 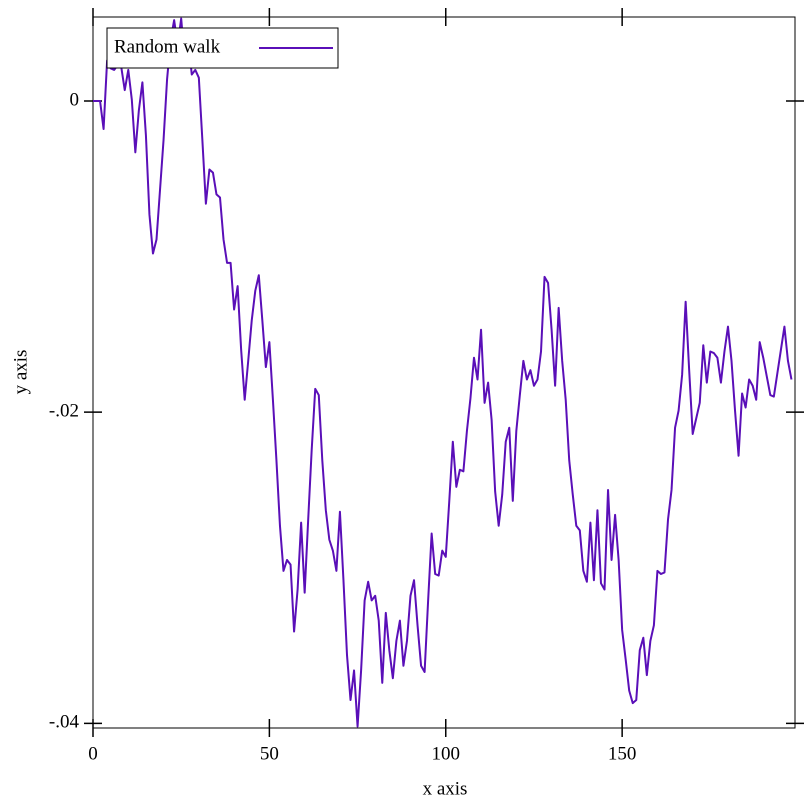 What do you see at coordinates (445, 788) in the screenshot?
I see `x-axis-label: x axis` at bounding box center [445, 788].